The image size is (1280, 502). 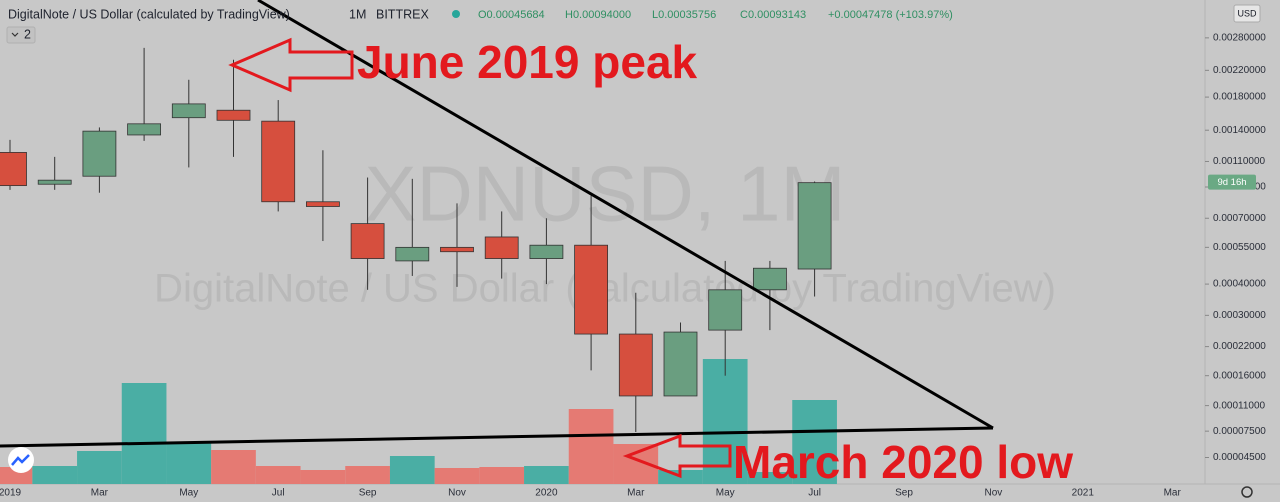 I want to click on y-tick-label: 0.00007500, so click(x=1239, y=431).